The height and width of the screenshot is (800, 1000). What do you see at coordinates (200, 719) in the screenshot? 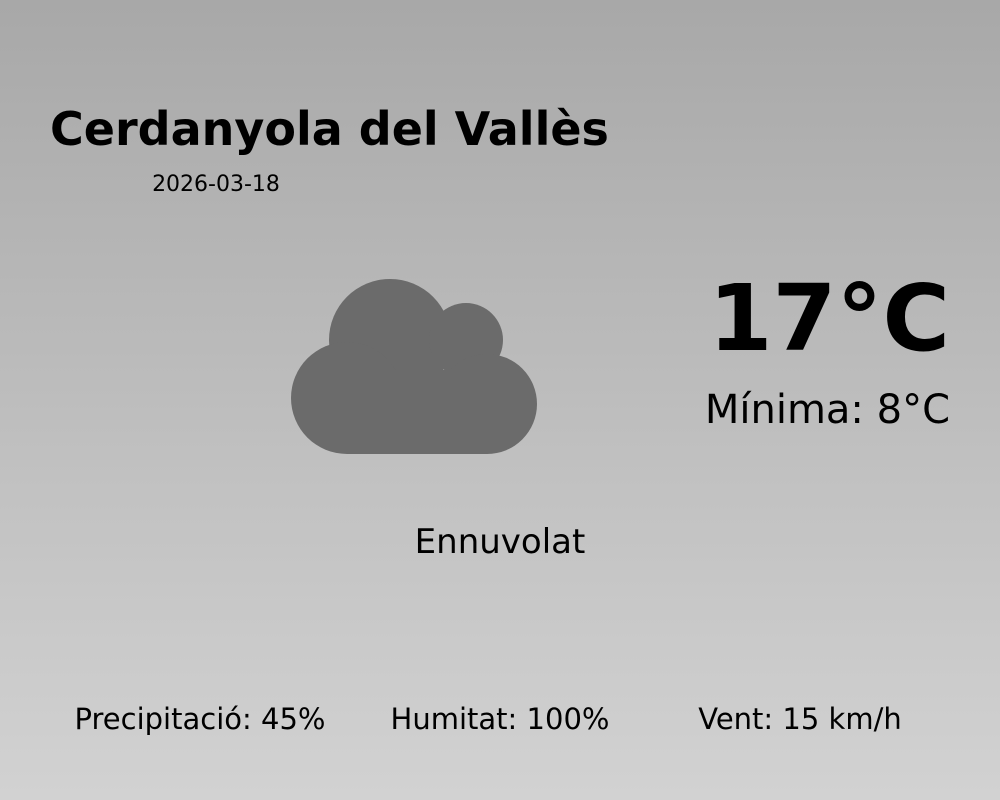
I see `precipitation-stat: Precipitació: 45%` at bounding box center [200, 719].